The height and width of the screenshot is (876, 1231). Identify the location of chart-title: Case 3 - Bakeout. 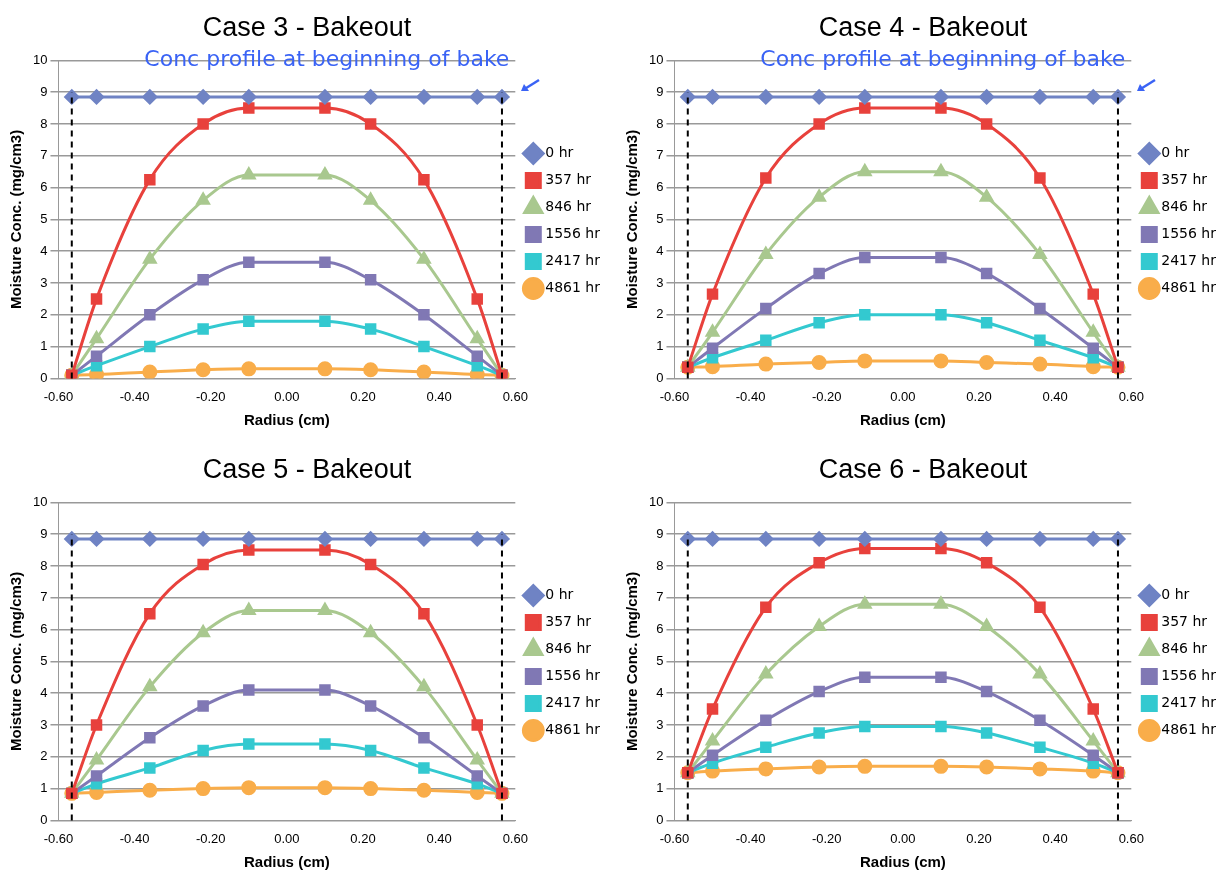
(307, 26).